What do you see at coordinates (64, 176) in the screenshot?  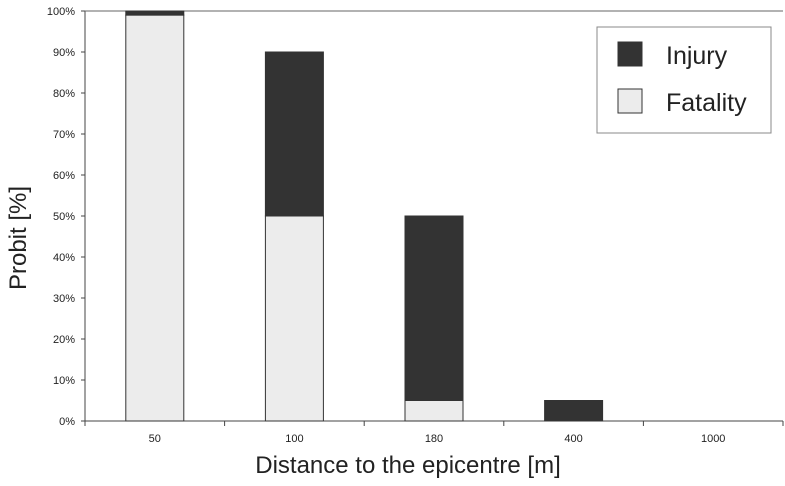 I see `y-tick-label: 60%` at bounding box center [64, 176].